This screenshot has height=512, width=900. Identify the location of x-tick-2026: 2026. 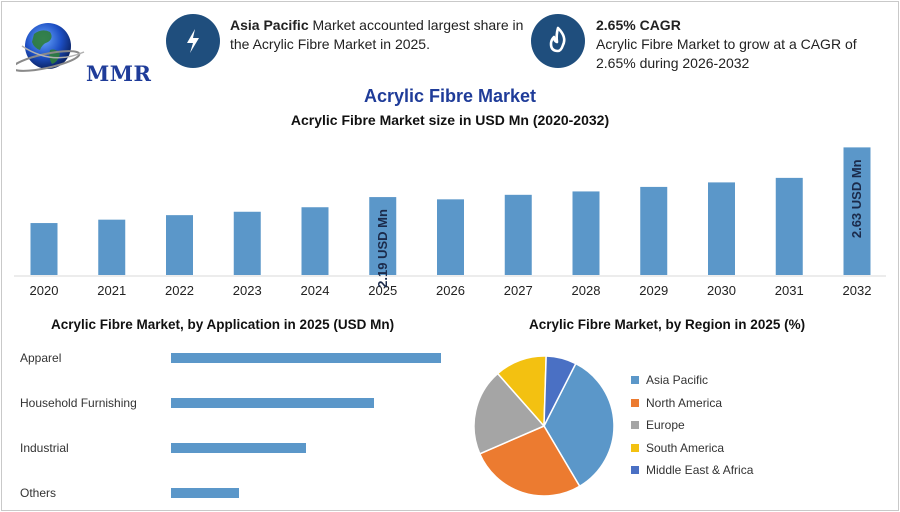
(450, 290).